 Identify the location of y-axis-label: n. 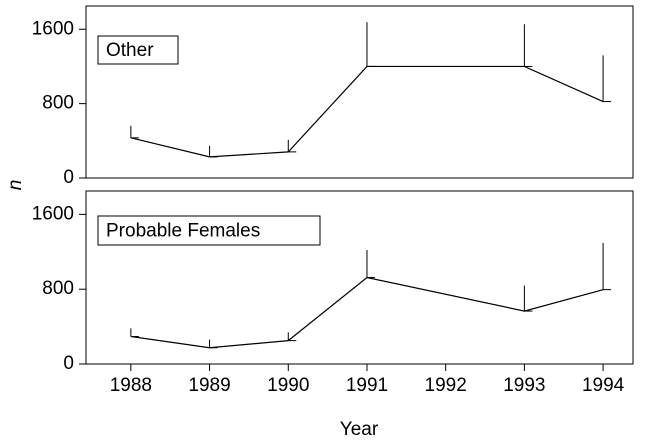
(15, 185).